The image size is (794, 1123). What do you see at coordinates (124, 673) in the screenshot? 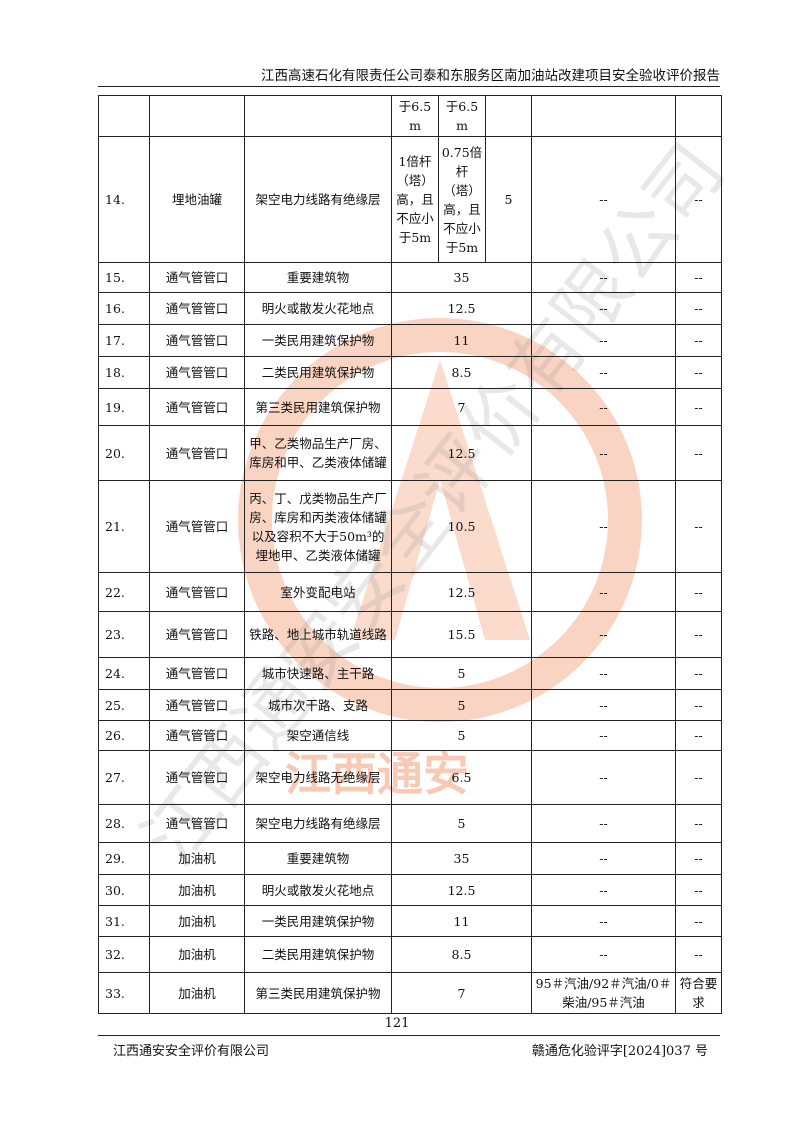
I see `row-number: 24.` at bounding box center [124, 673].